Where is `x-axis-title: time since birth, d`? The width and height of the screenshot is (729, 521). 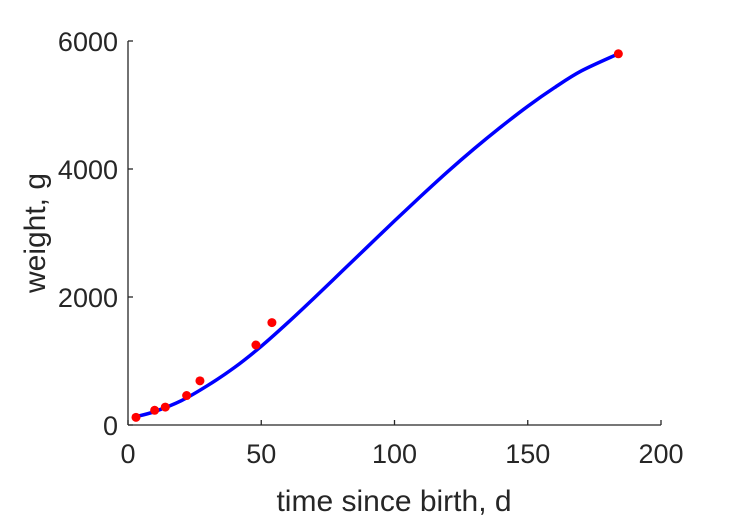
x-axis-title: time since birth, d is located at coordinates (393, 501).